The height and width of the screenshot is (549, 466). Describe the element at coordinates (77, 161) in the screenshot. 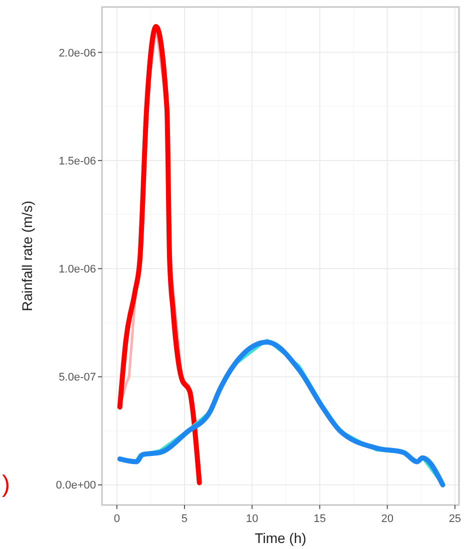

I see `y-tick-label: 1.5e-06` at that location.